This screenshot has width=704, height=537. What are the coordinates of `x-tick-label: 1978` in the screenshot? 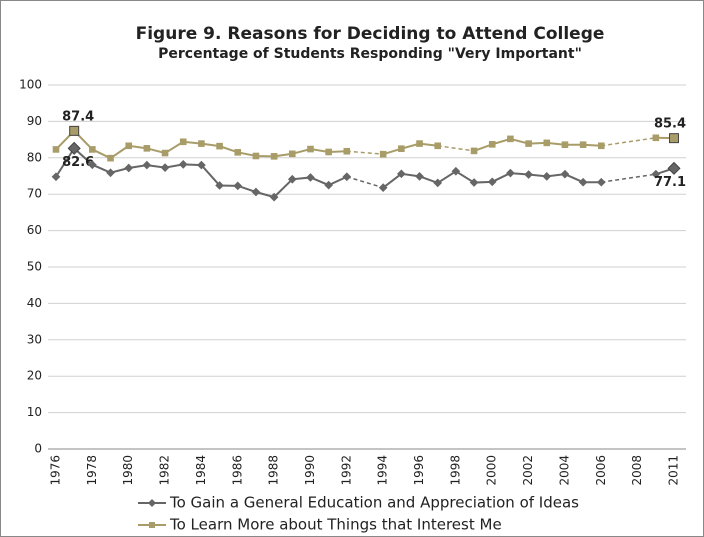 It's located at (92, 470).